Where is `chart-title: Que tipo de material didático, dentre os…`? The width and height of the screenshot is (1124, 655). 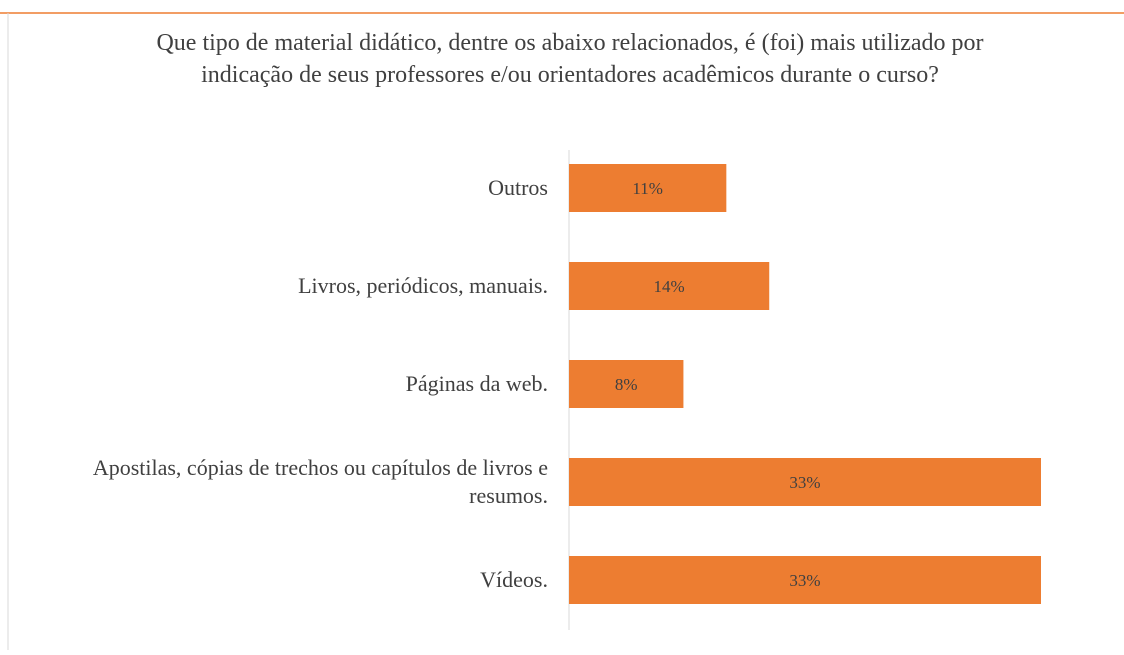
chart-title: Que tipo de material didático, dentre os… is located at coordinates (569, 59).